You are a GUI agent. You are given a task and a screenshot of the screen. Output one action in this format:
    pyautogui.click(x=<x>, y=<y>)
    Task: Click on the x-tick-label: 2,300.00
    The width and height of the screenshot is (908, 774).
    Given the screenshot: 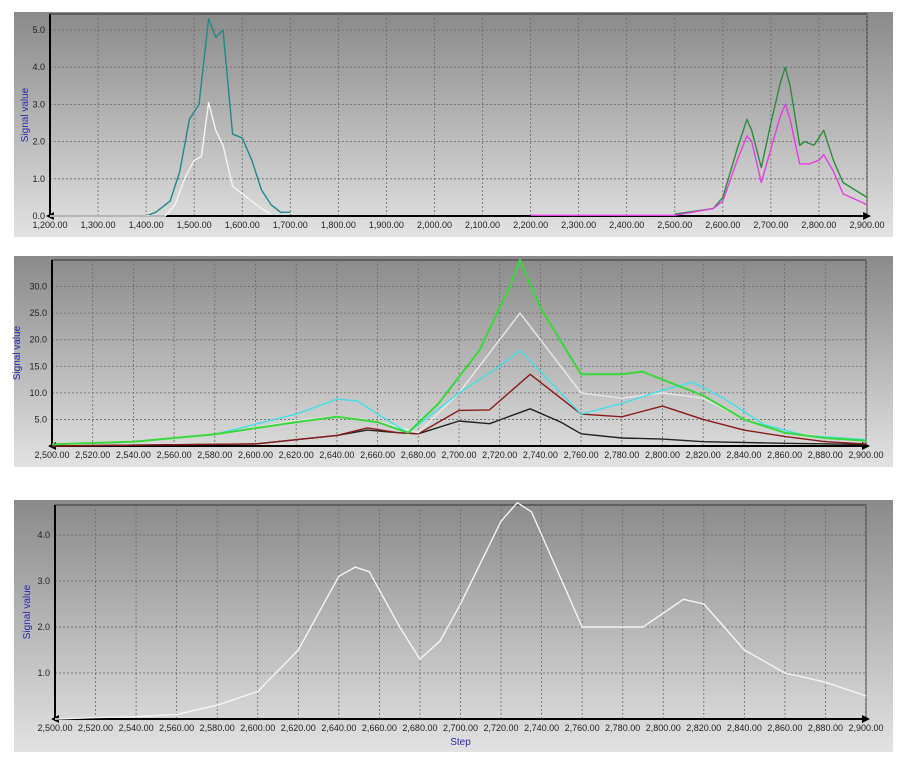 What is the action you would take?
    pyautogui.click(x=578, y=225)
    